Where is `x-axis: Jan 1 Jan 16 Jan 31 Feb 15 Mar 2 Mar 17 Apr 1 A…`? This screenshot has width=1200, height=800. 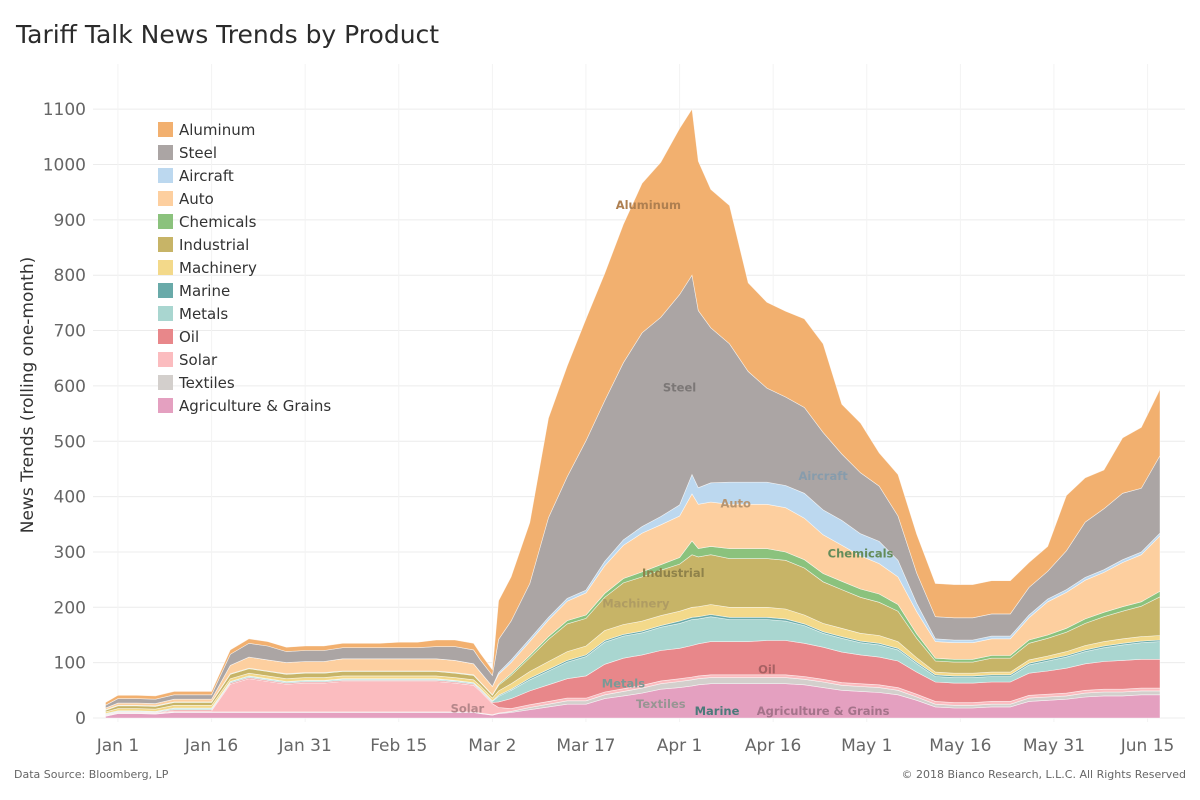 x-axis: Jan 1 Jan 16 Jan 31 Feb 15 Mar 2 Mar 17 Apr 1 A… is located at coordinates (635, 746).